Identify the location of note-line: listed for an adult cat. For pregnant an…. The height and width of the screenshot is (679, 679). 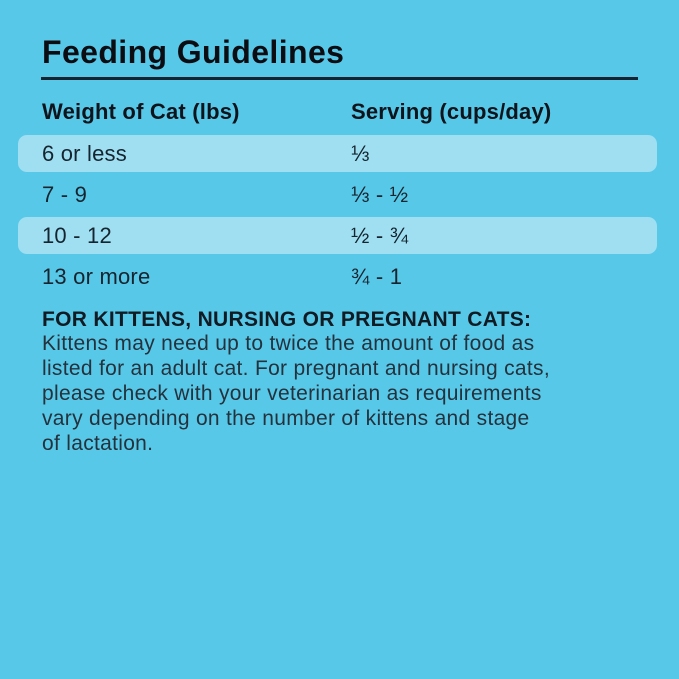
(296, 368).